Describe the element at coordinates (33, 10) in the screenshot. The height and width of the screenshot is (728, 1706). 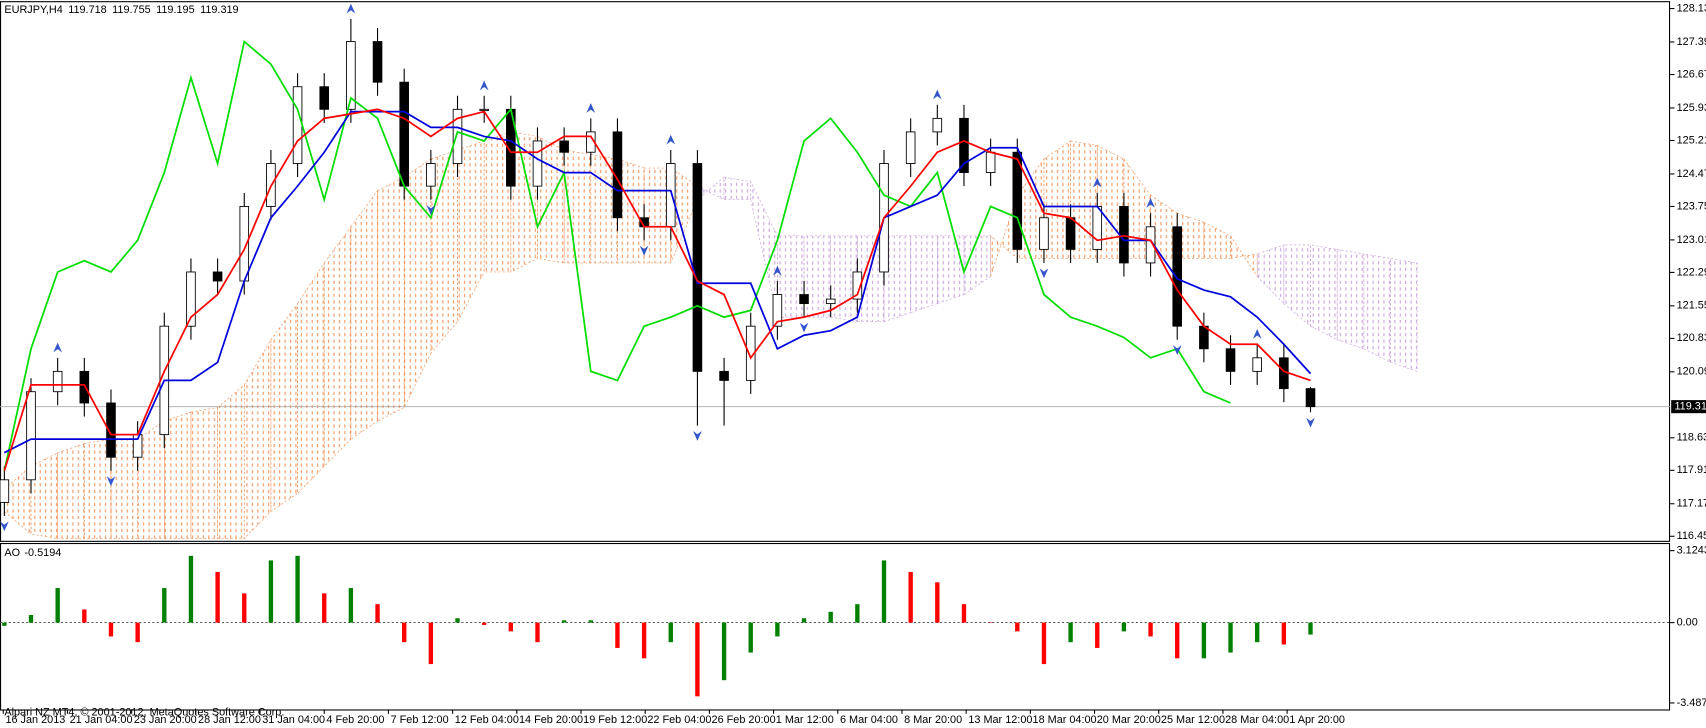
I see `header-value: EURJPY,H4` at that location.